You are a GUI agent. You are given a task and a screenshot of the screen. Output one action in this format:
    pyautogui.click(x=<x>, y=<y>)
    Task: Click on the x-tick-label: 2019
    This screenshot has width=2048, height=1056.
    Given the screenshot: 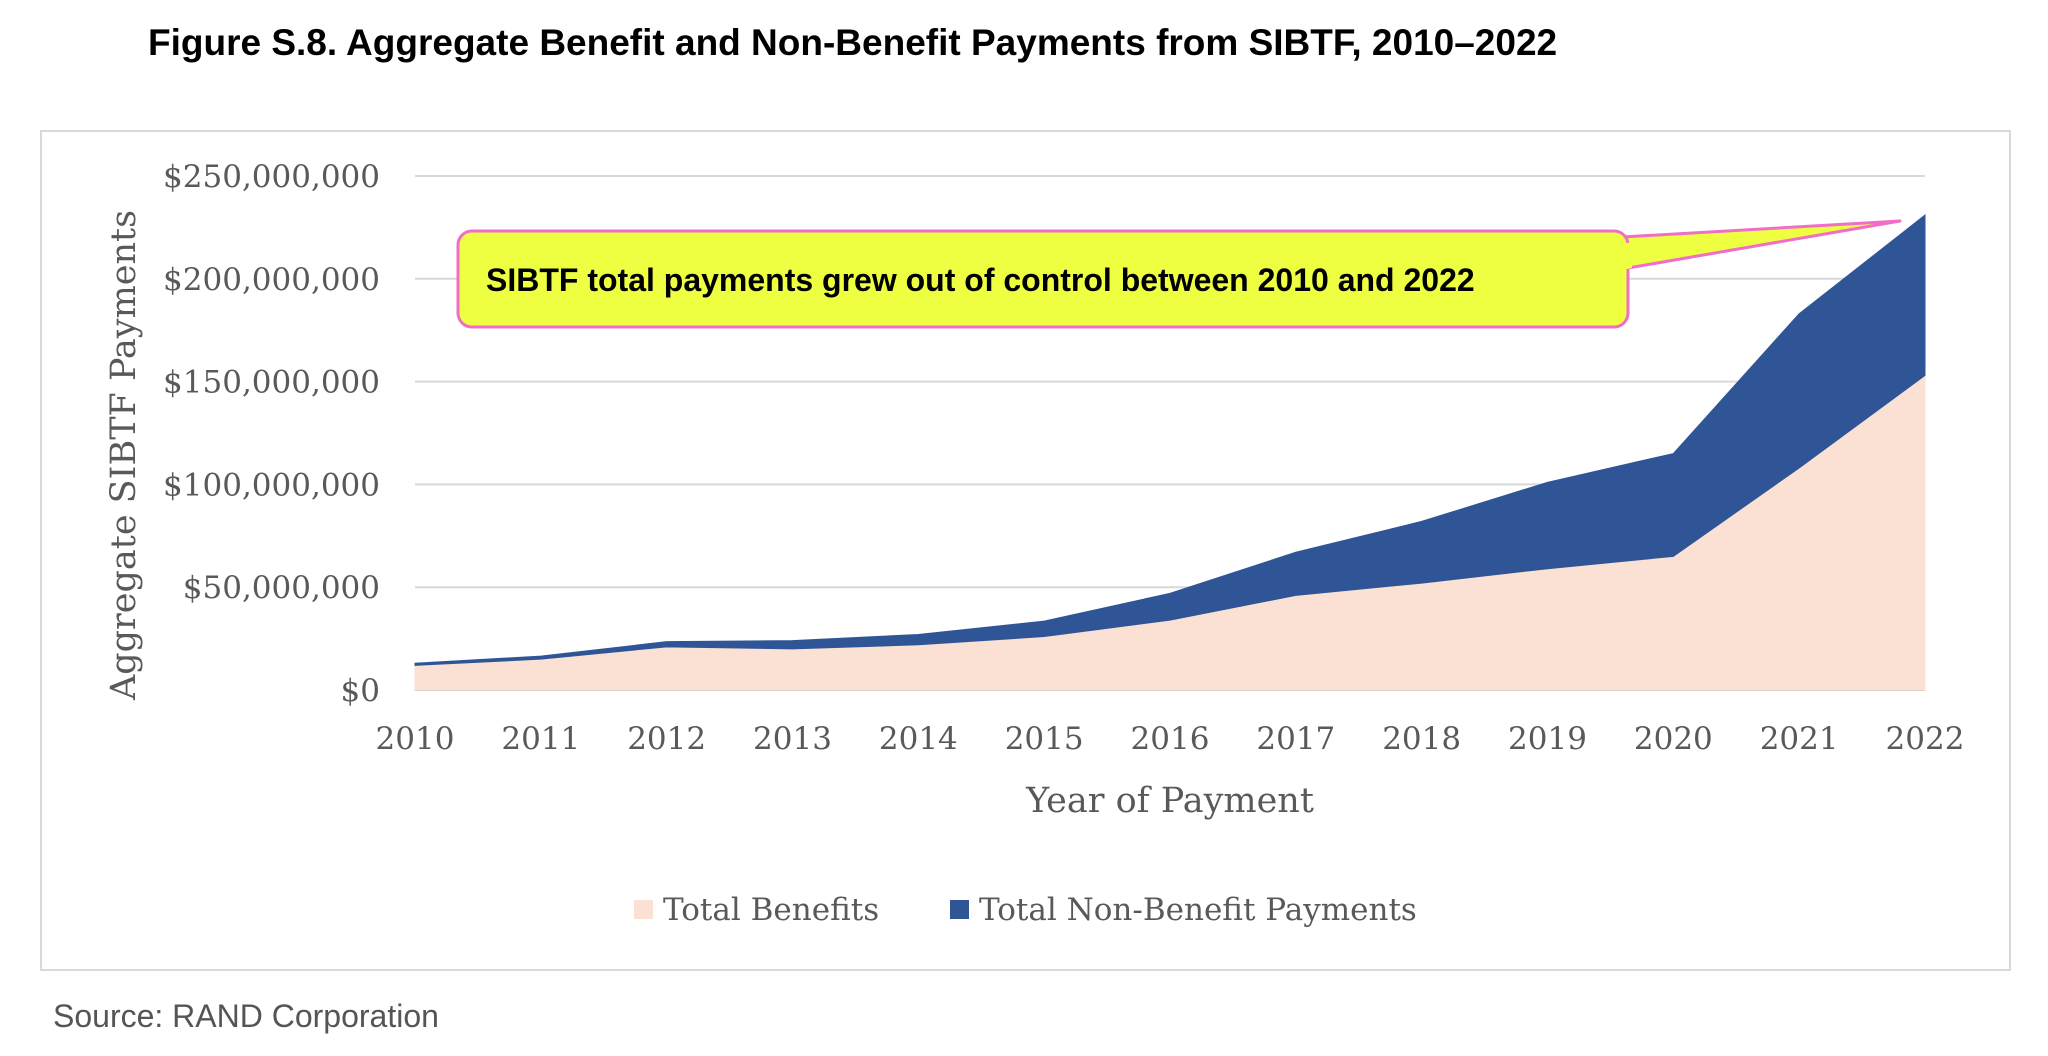 What is the action you would take?
    pyautogui.click(x=1547, y=739)
    